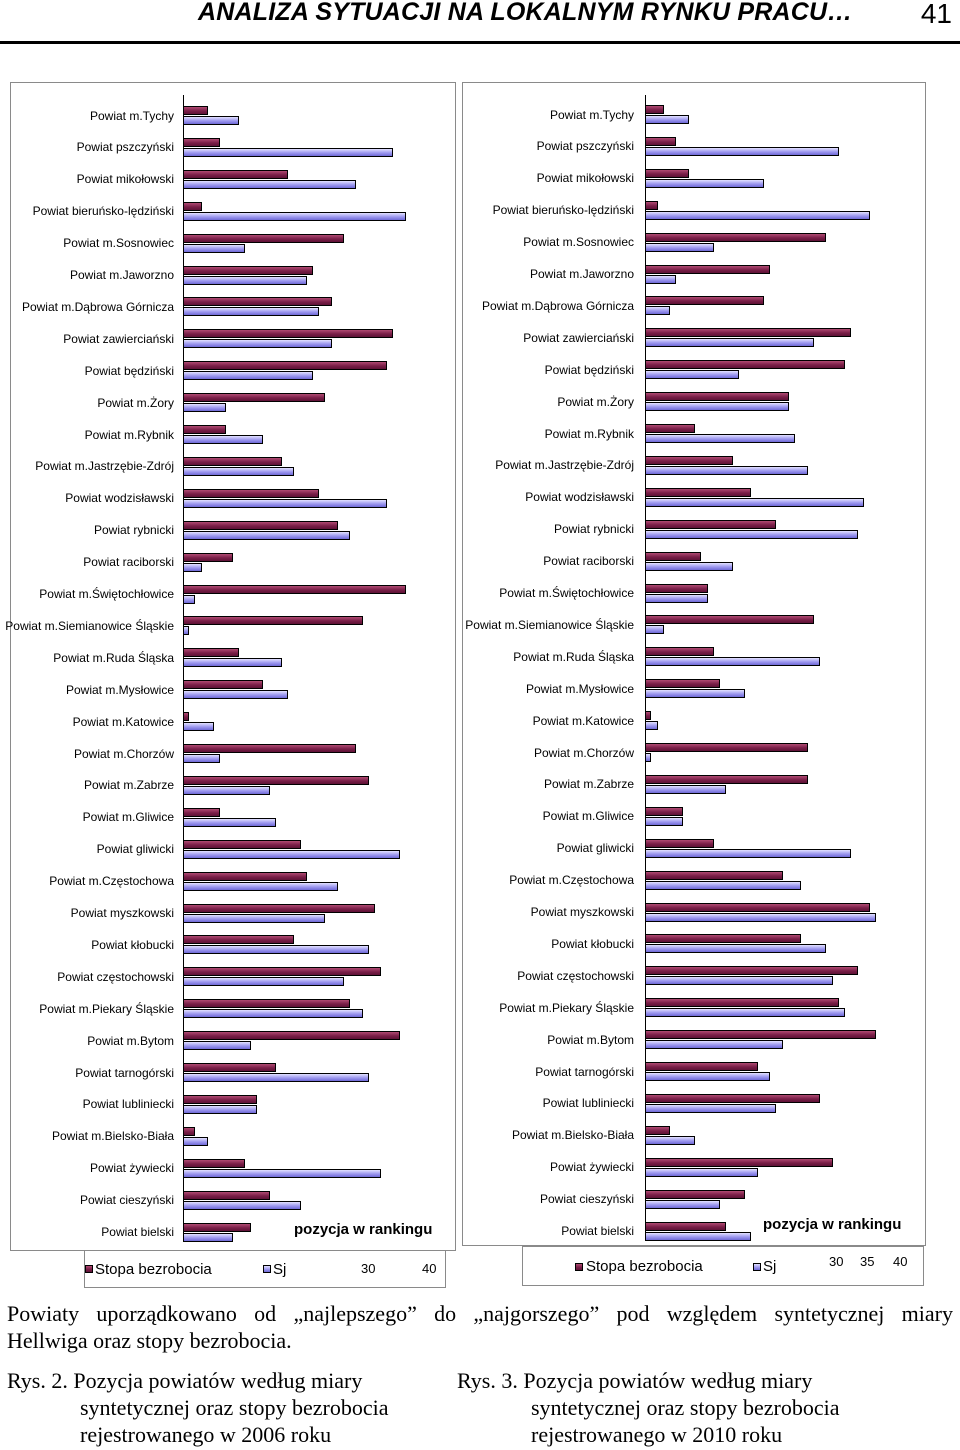 The width and height of the screenshot is (960, 1450). What do you see at coordinates (586, 1199) in the screenshot?
I see `category-label: Powiat cieszyński` at bounding box center [586, 1199].